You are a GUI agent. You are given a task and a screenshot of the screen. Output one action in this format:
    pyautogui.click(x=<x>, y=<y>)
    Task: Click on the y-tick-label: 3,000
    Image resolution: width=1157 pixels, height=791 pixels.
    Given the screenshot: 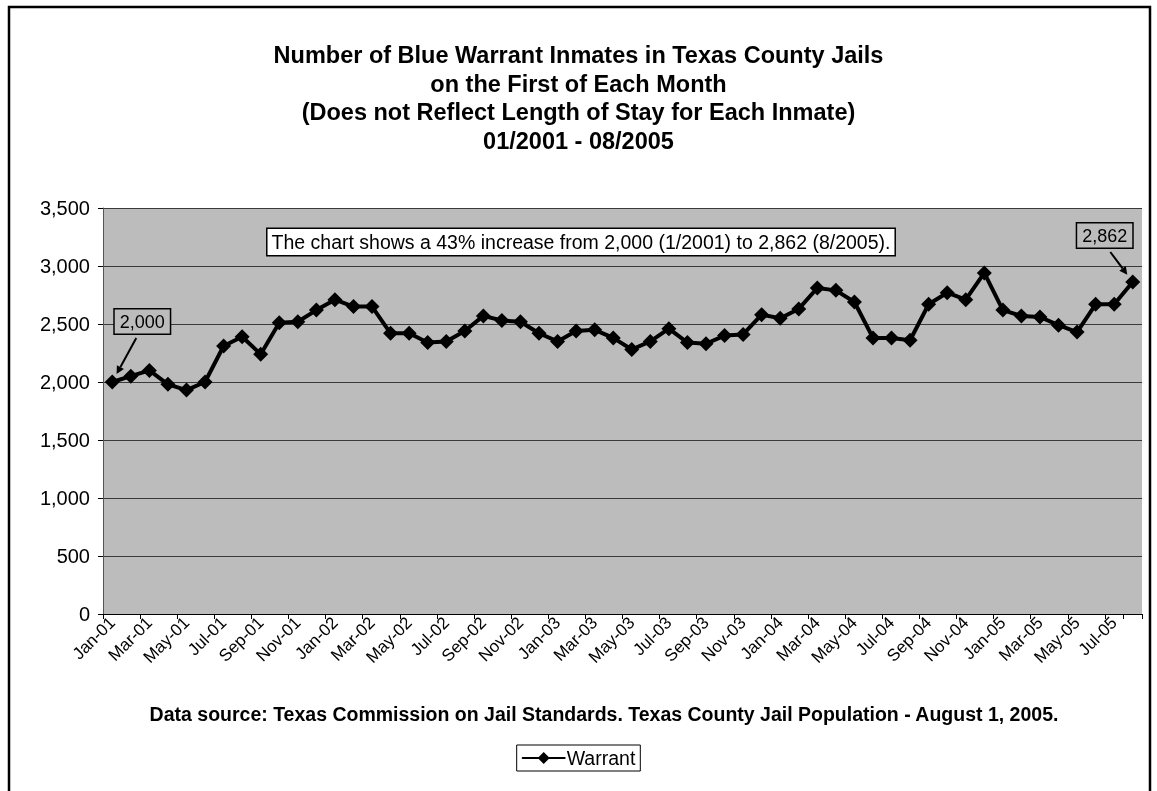 What is the action you would take?
    pyautogui.click(x=64, y=266)
    